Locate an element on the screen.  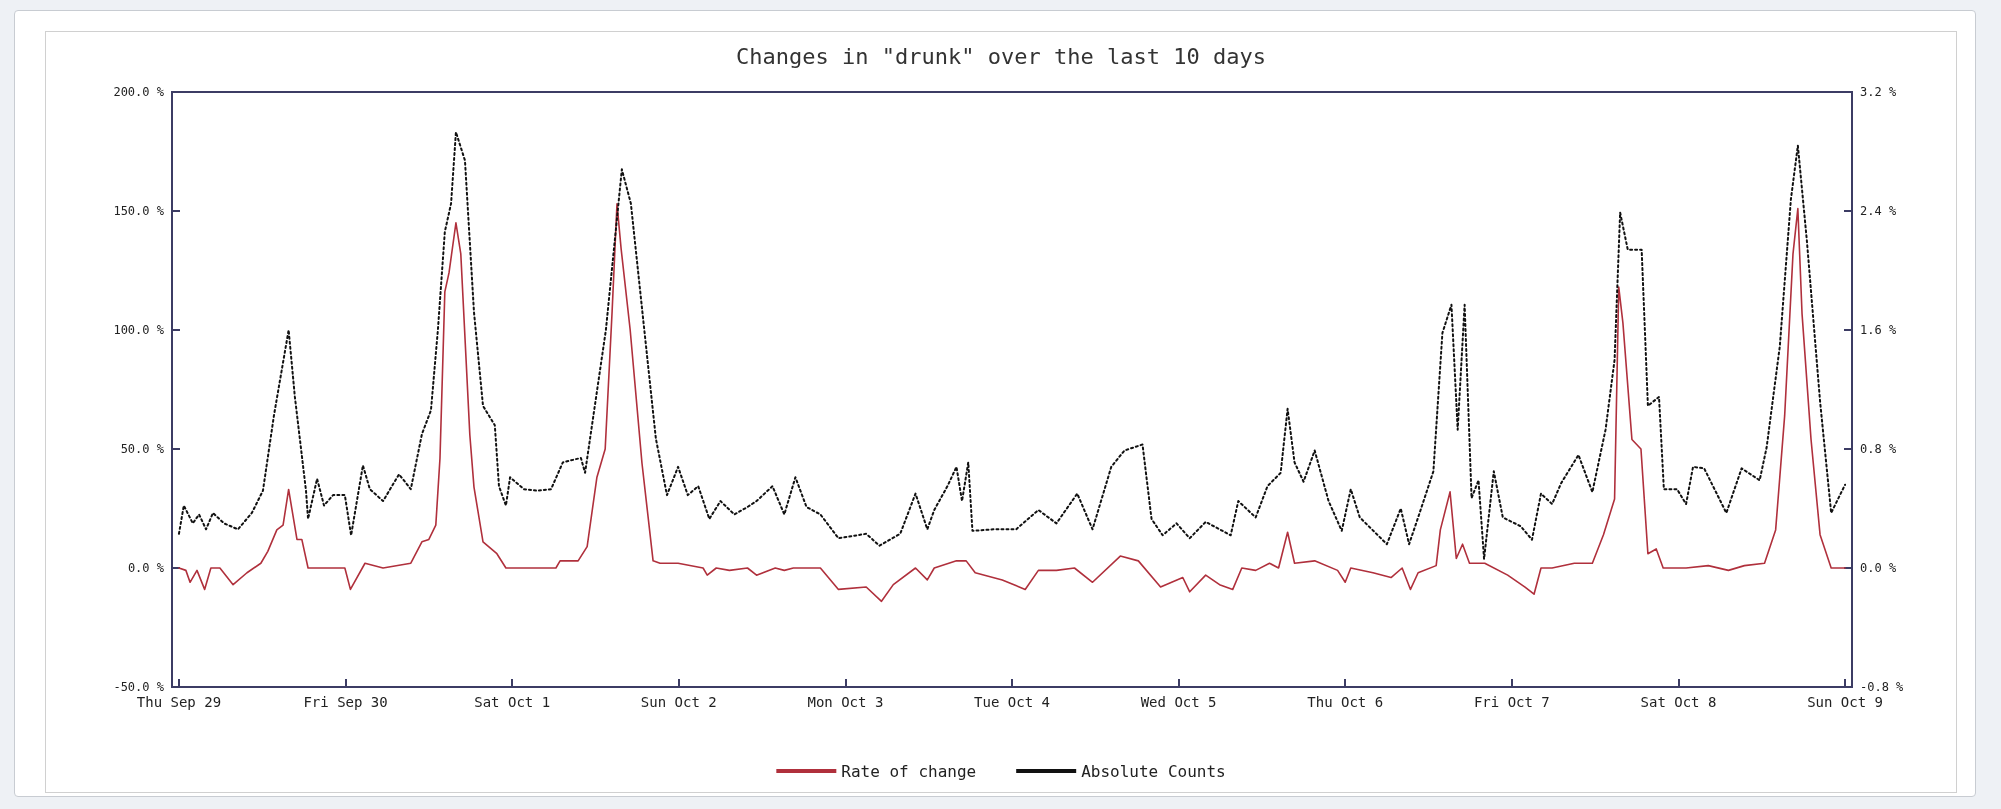
x-tick-label: Tue Oct 4 is located at coordinates (1012, 702).